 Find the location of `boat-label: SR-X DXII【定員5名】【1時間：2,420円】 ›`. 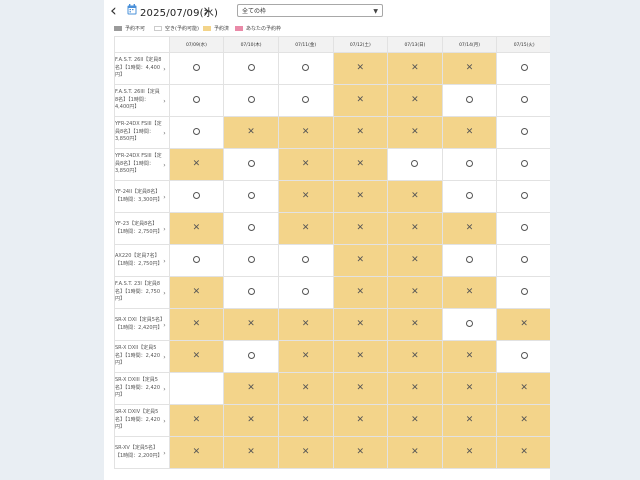

boat-label: SR-X DXII【定員5名】【1時間：2,420円】 › is located at coordinates (142, 356).